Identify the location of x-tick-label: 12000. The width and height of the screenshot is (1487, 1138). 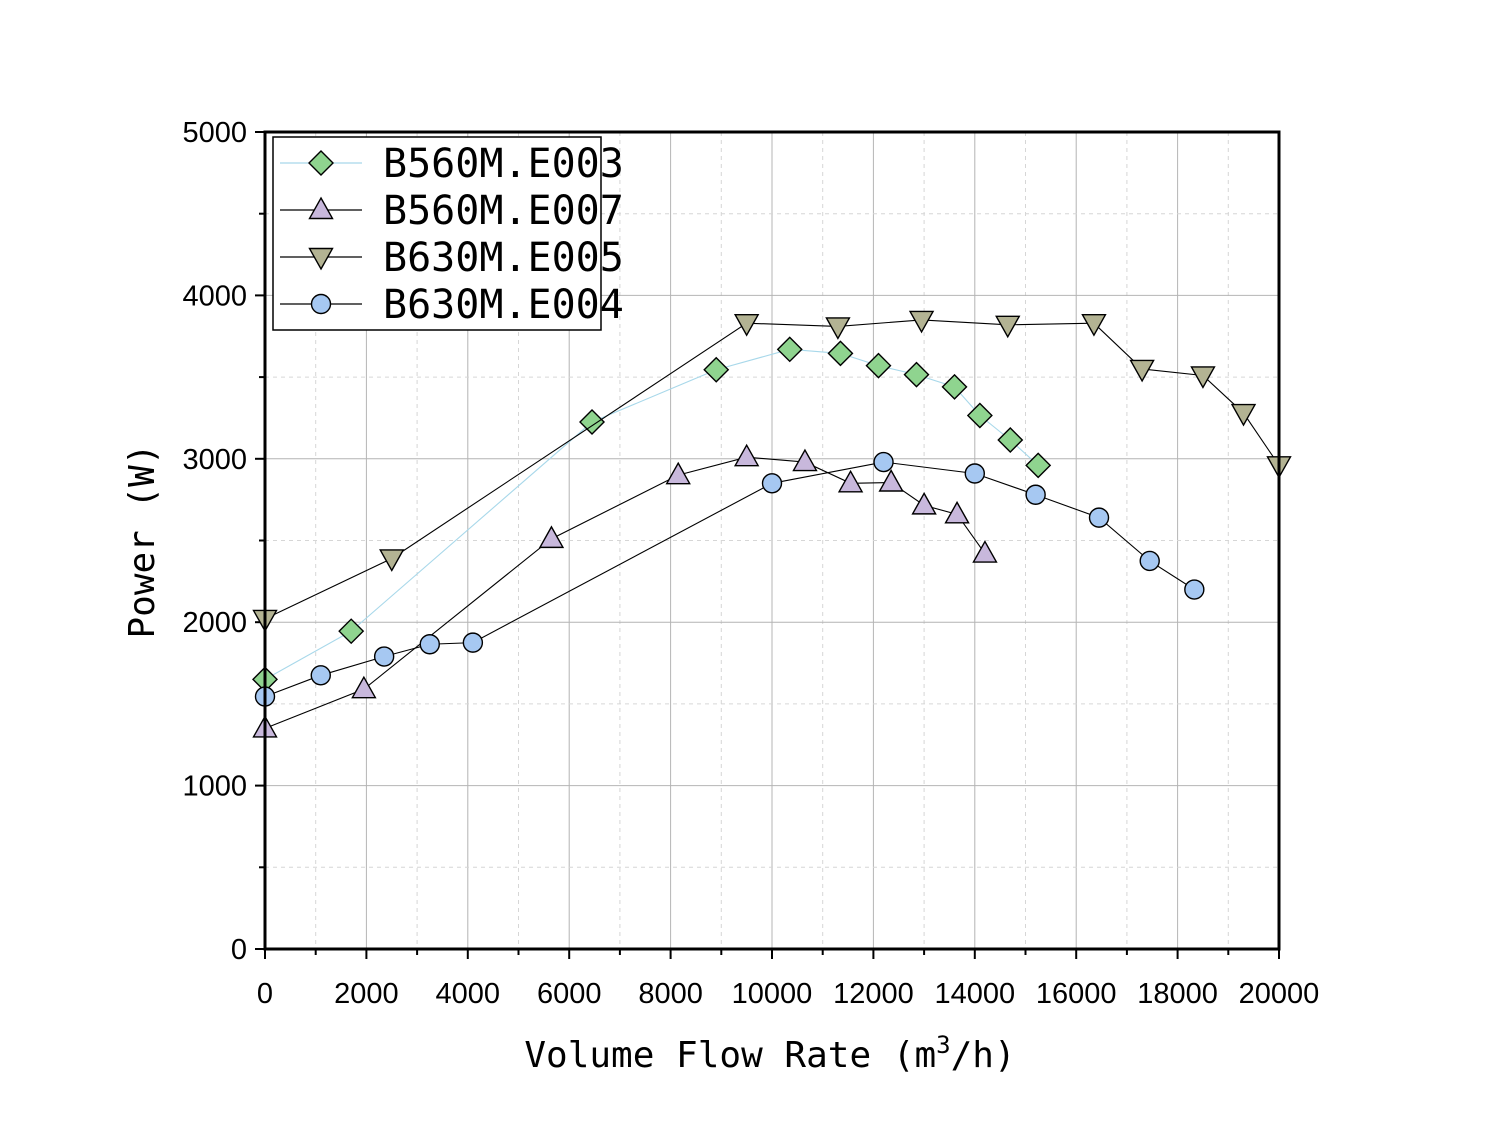
(873, 994).